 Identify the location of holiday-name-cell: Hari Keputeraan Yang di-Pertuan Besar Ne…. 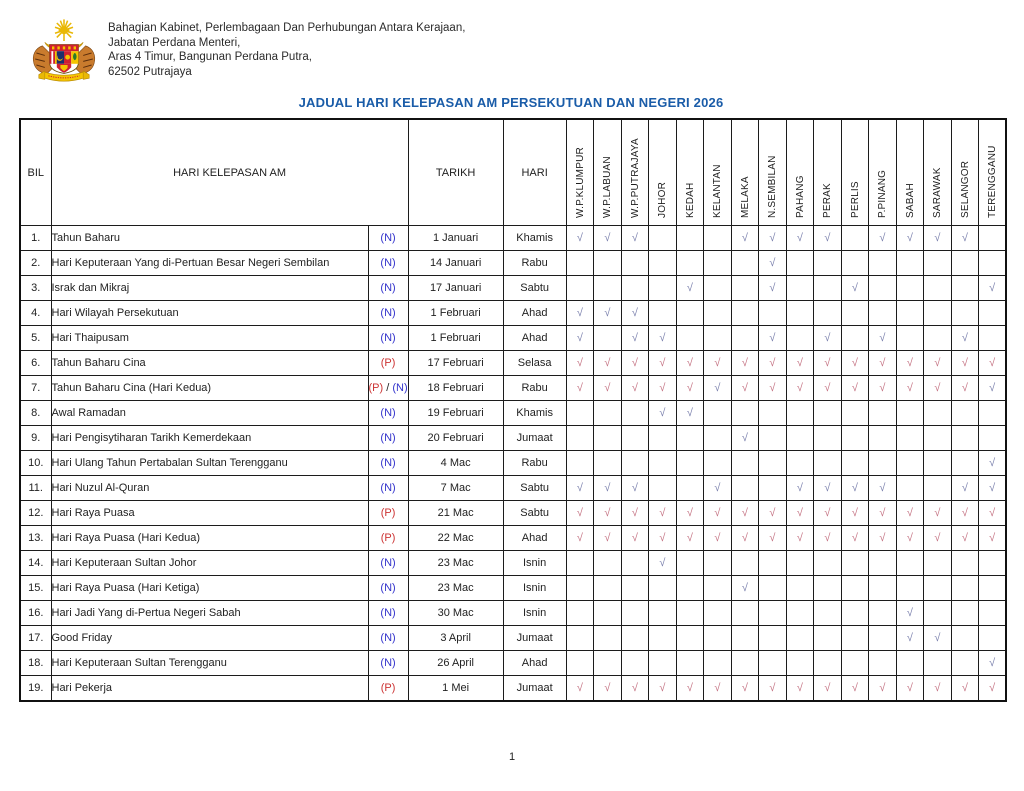
(209, 263).